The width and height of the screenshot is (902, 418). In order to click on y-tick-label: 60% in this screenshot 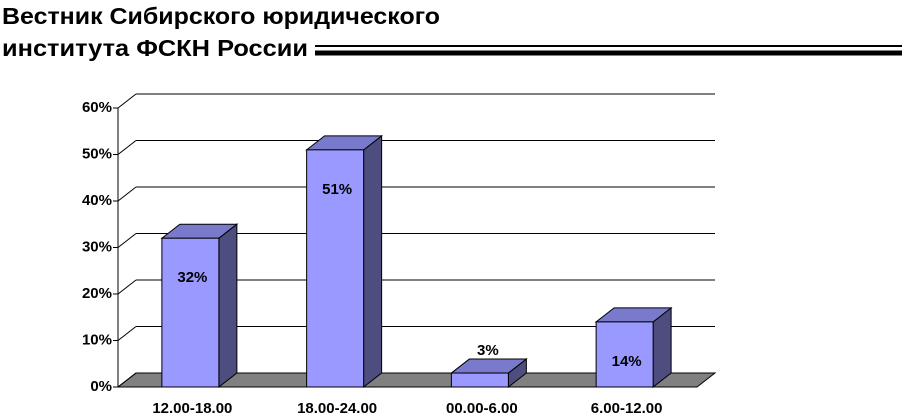, I will do `click(97, 107)`.